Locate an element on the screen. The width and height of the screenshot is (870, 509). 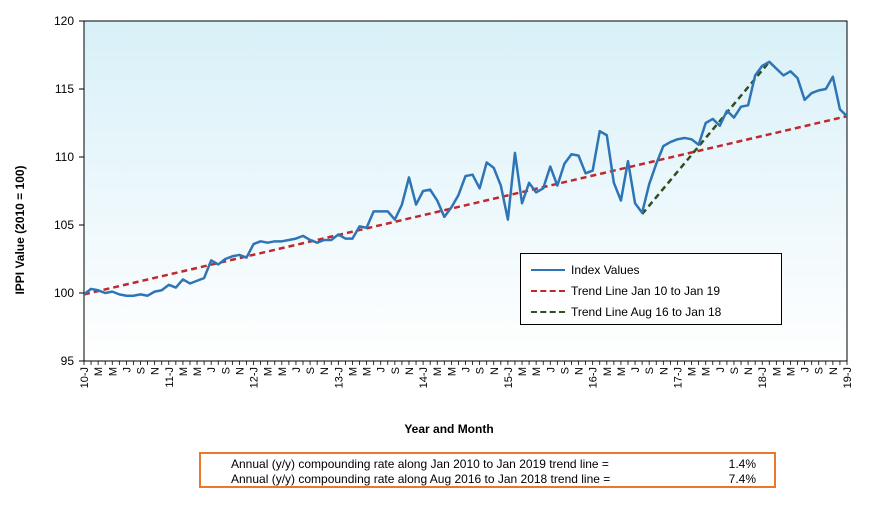
legend-item-trend-2016-2018: Trend Line Aug 16 to Jan 18 is located at coordinates (626, 312).